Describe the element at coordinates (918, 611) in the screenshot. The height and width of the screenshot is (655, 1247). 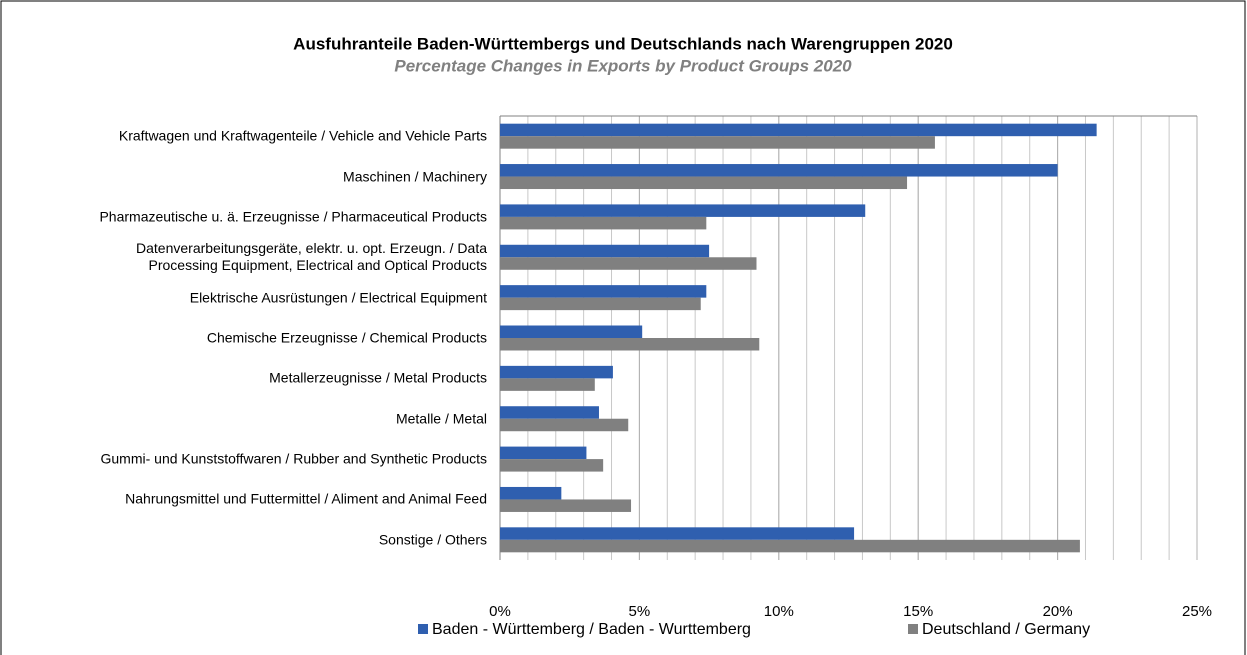
I see `x-tick-label: 15%` at that location.